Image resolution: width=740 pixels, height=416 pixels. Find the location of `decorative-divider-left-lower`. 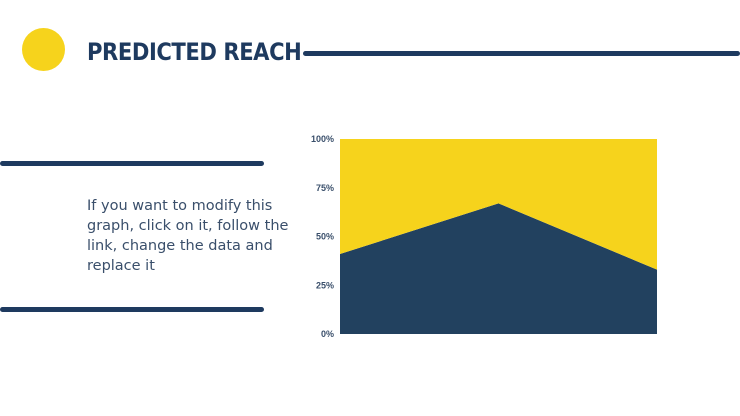

decorative-divider-left-lower is located at coordinates (132, 309).